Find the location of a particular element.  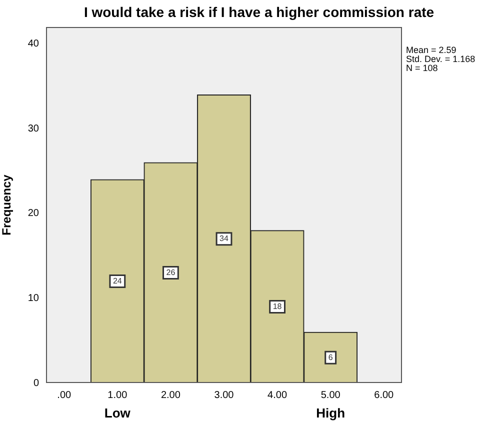

x-tick-label: .00 is located at coordinates (64, 395).